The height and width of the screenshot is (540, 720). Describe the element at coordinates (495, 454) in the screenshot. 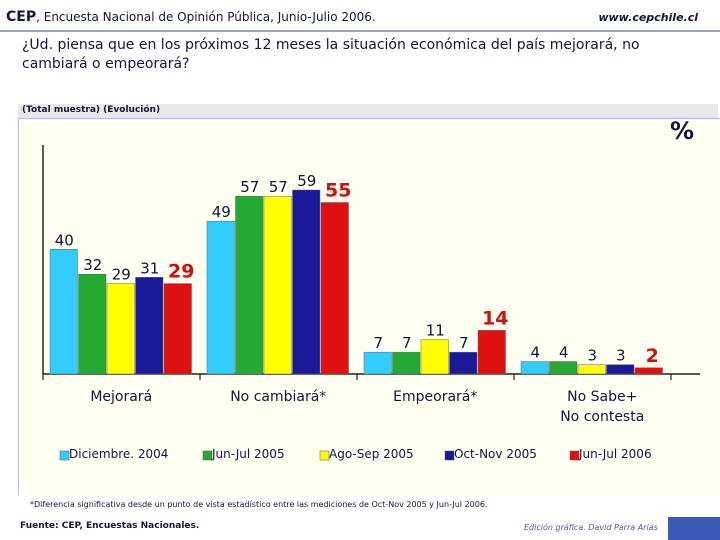

I see `legend-label: Oct-Nov 2005` at that location.